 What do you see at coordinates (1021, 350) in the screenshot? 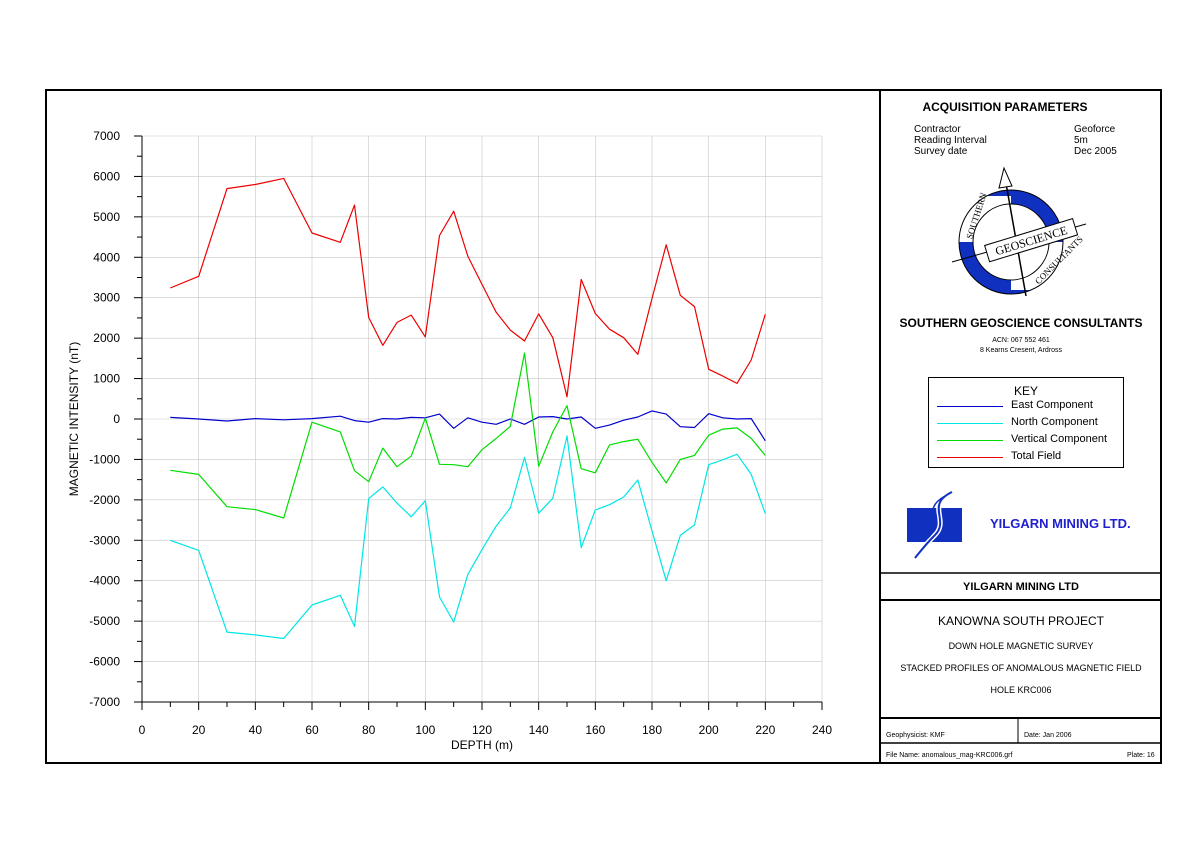
I see `company-address: 8 Kearns Cresent, Ardross` at bounding box center [1021, 350].